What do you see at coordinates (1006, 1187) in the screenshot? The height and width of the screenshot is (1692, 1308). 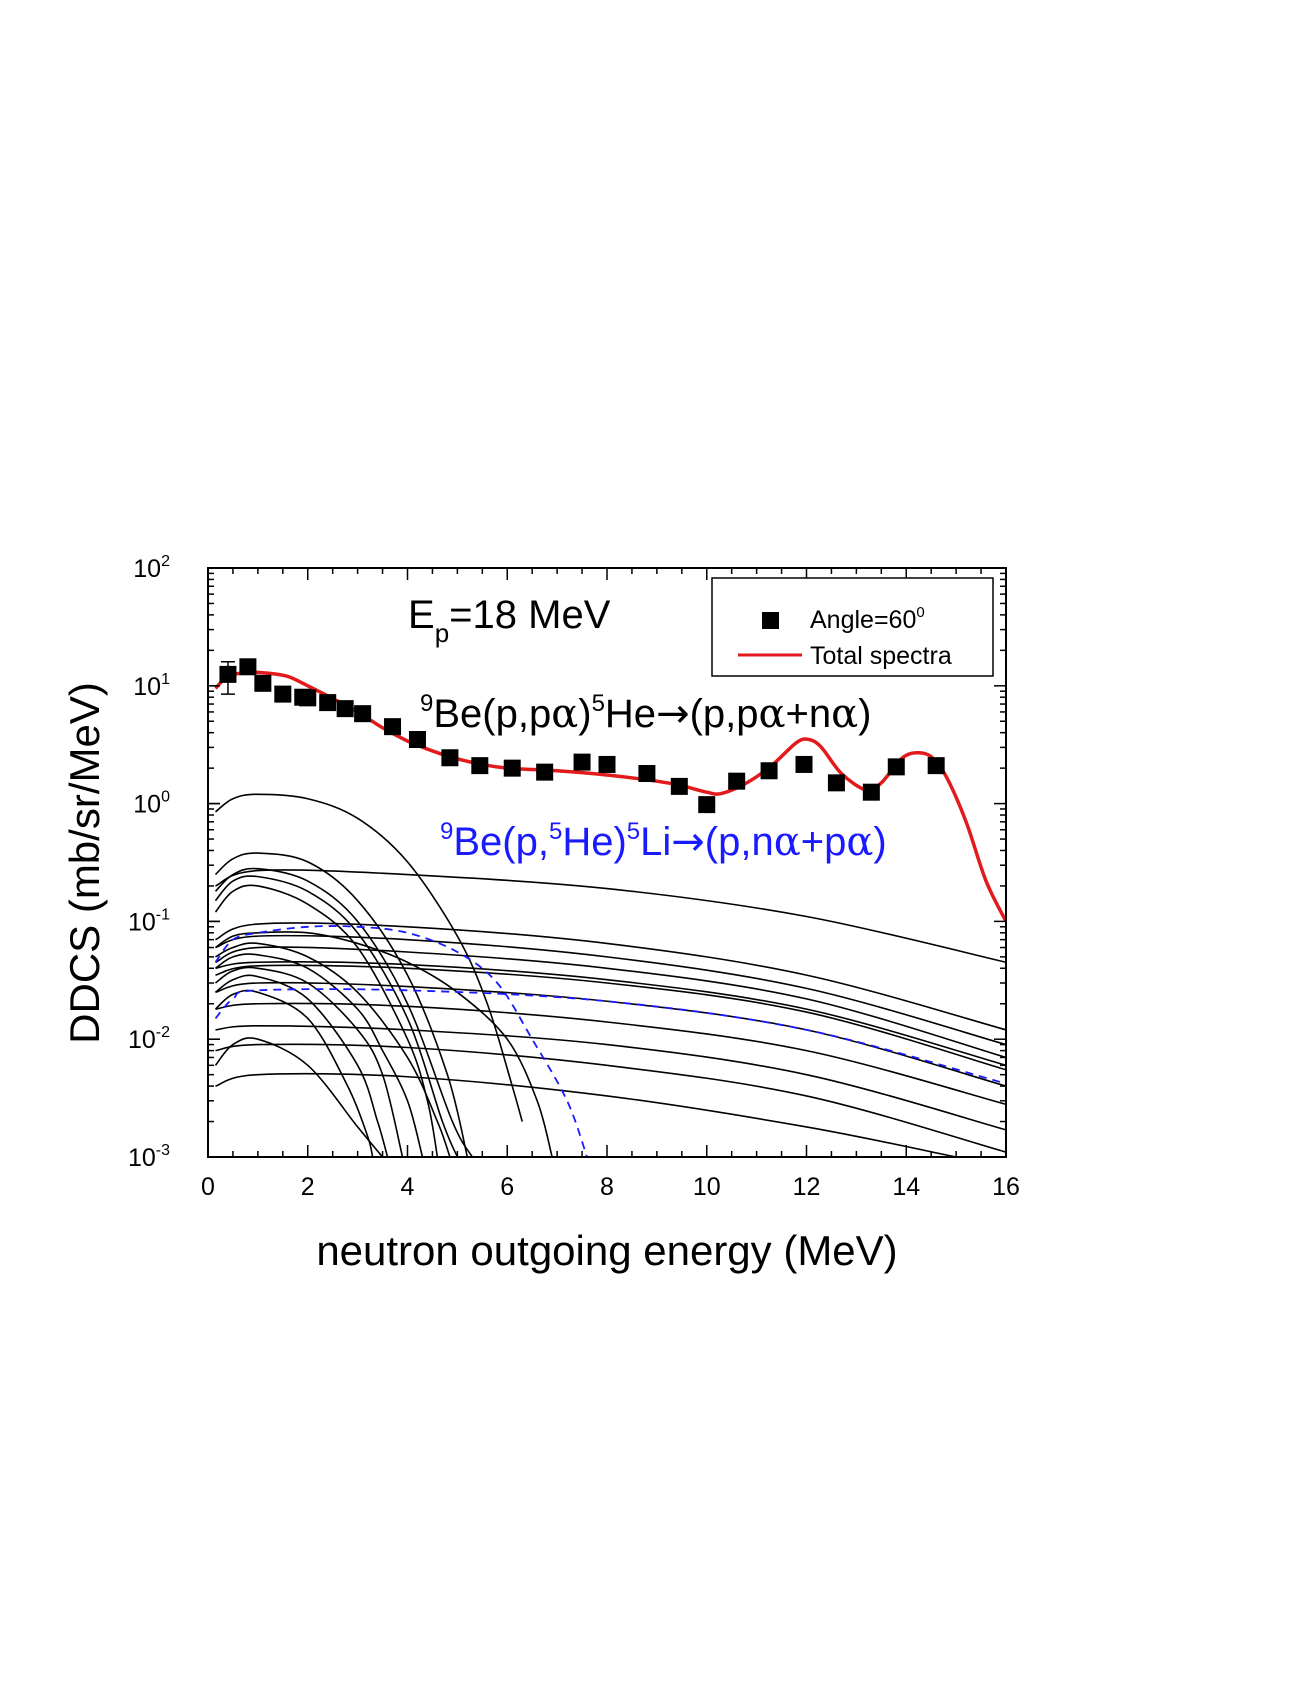 I see `x-tick-label: 16` at bounding box center [1006, 1187].